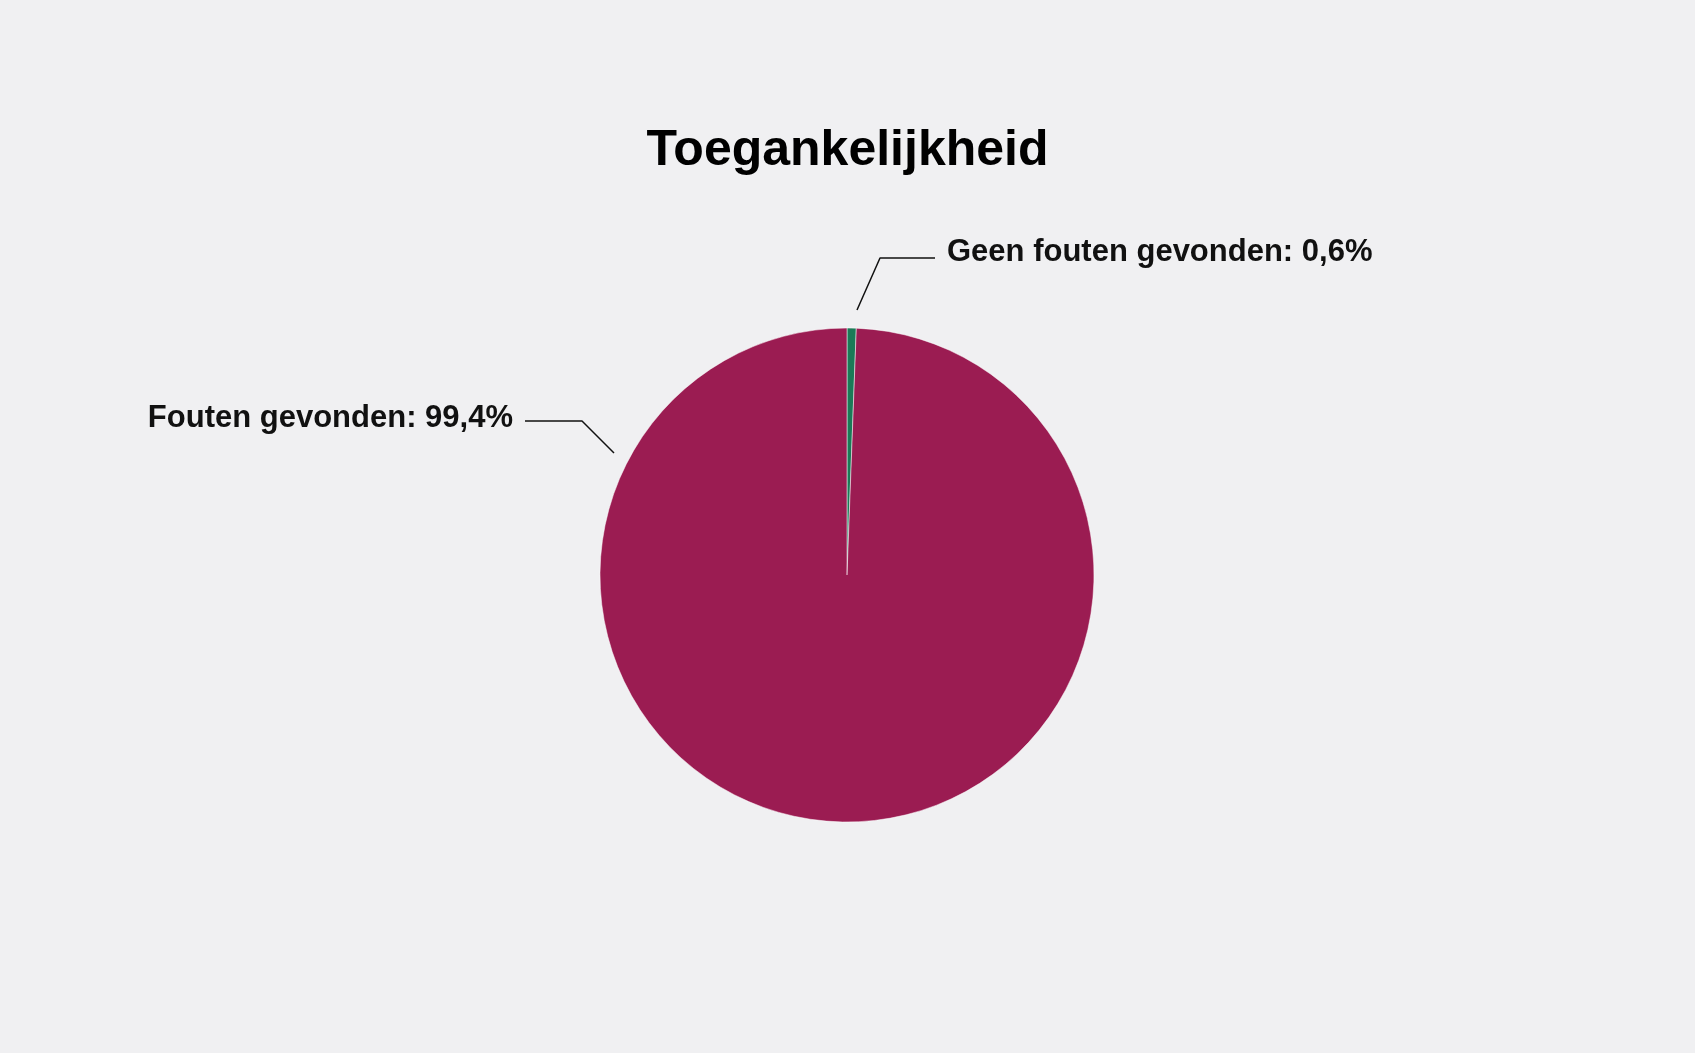  I want to click on chart-title: Toegankelijkheid, so click(847, 148).